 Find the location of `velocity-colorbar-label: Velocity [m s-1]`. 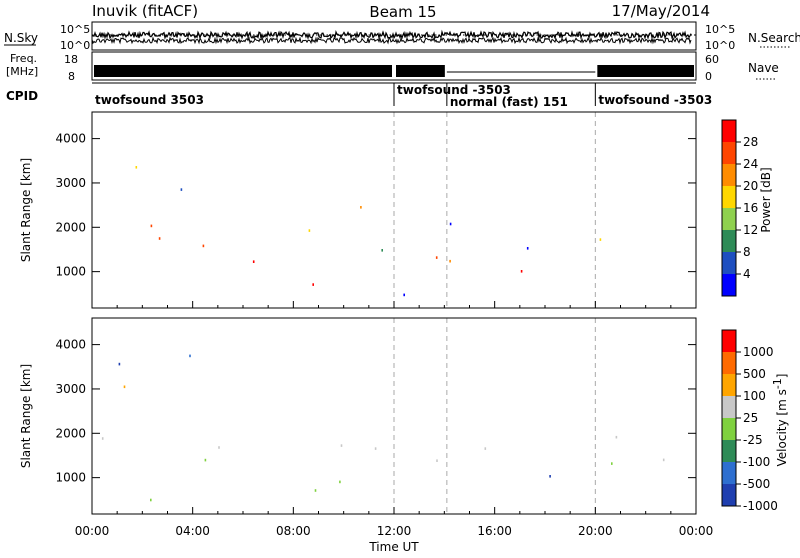

velocity-colorbar-label: Velocity [m s-1] is located at coordinates (780, 420).